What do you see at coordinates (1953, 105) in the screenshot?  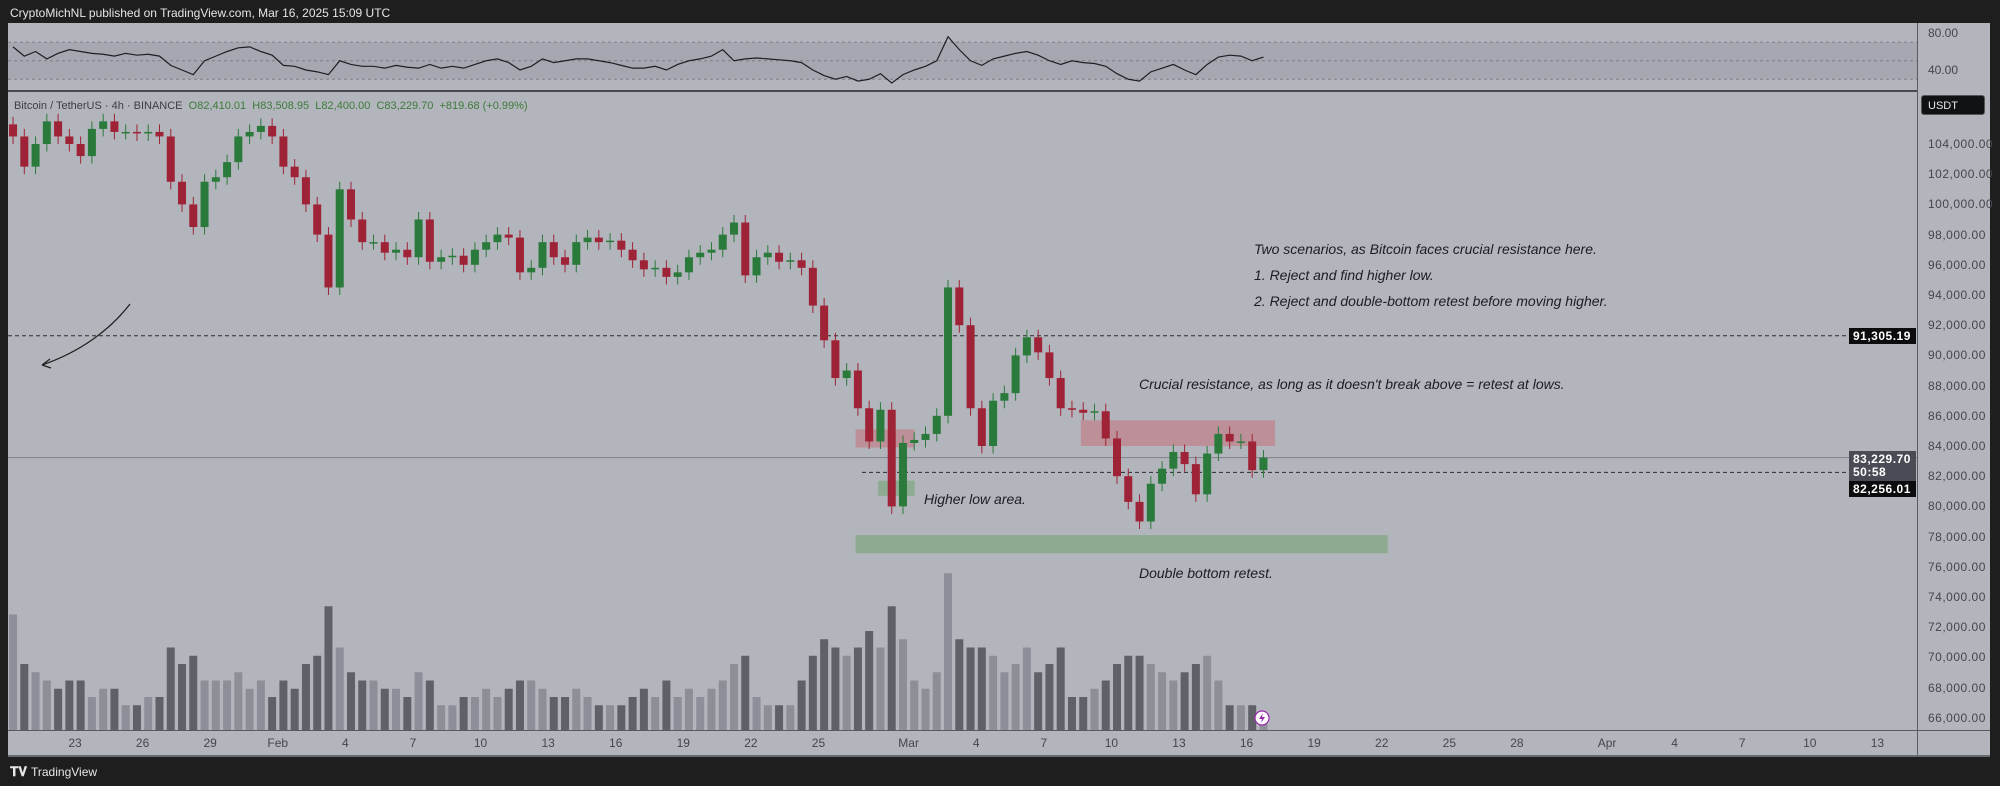 I see `currency-selector: USDT` at bounding box center [1953, 105].